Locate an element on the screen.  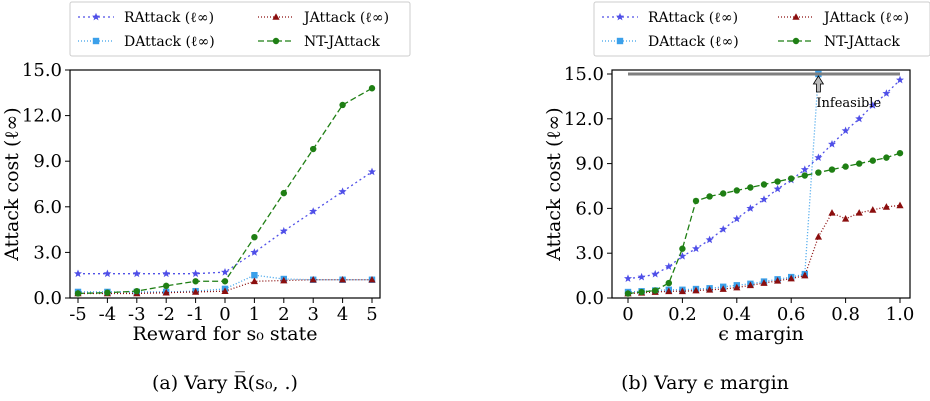
panel-b-y-tick-label: 0.0 is located at coordinates (589, 298).